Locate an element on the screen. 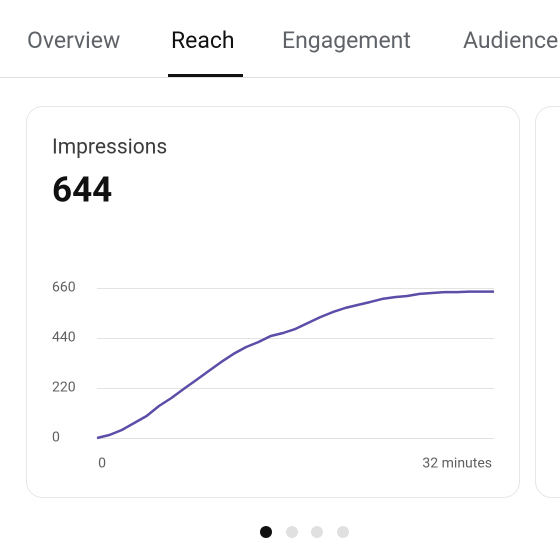 This screenshot has height=560, width=560. y-tick-label: 220 is located at coordinates (64, 388).